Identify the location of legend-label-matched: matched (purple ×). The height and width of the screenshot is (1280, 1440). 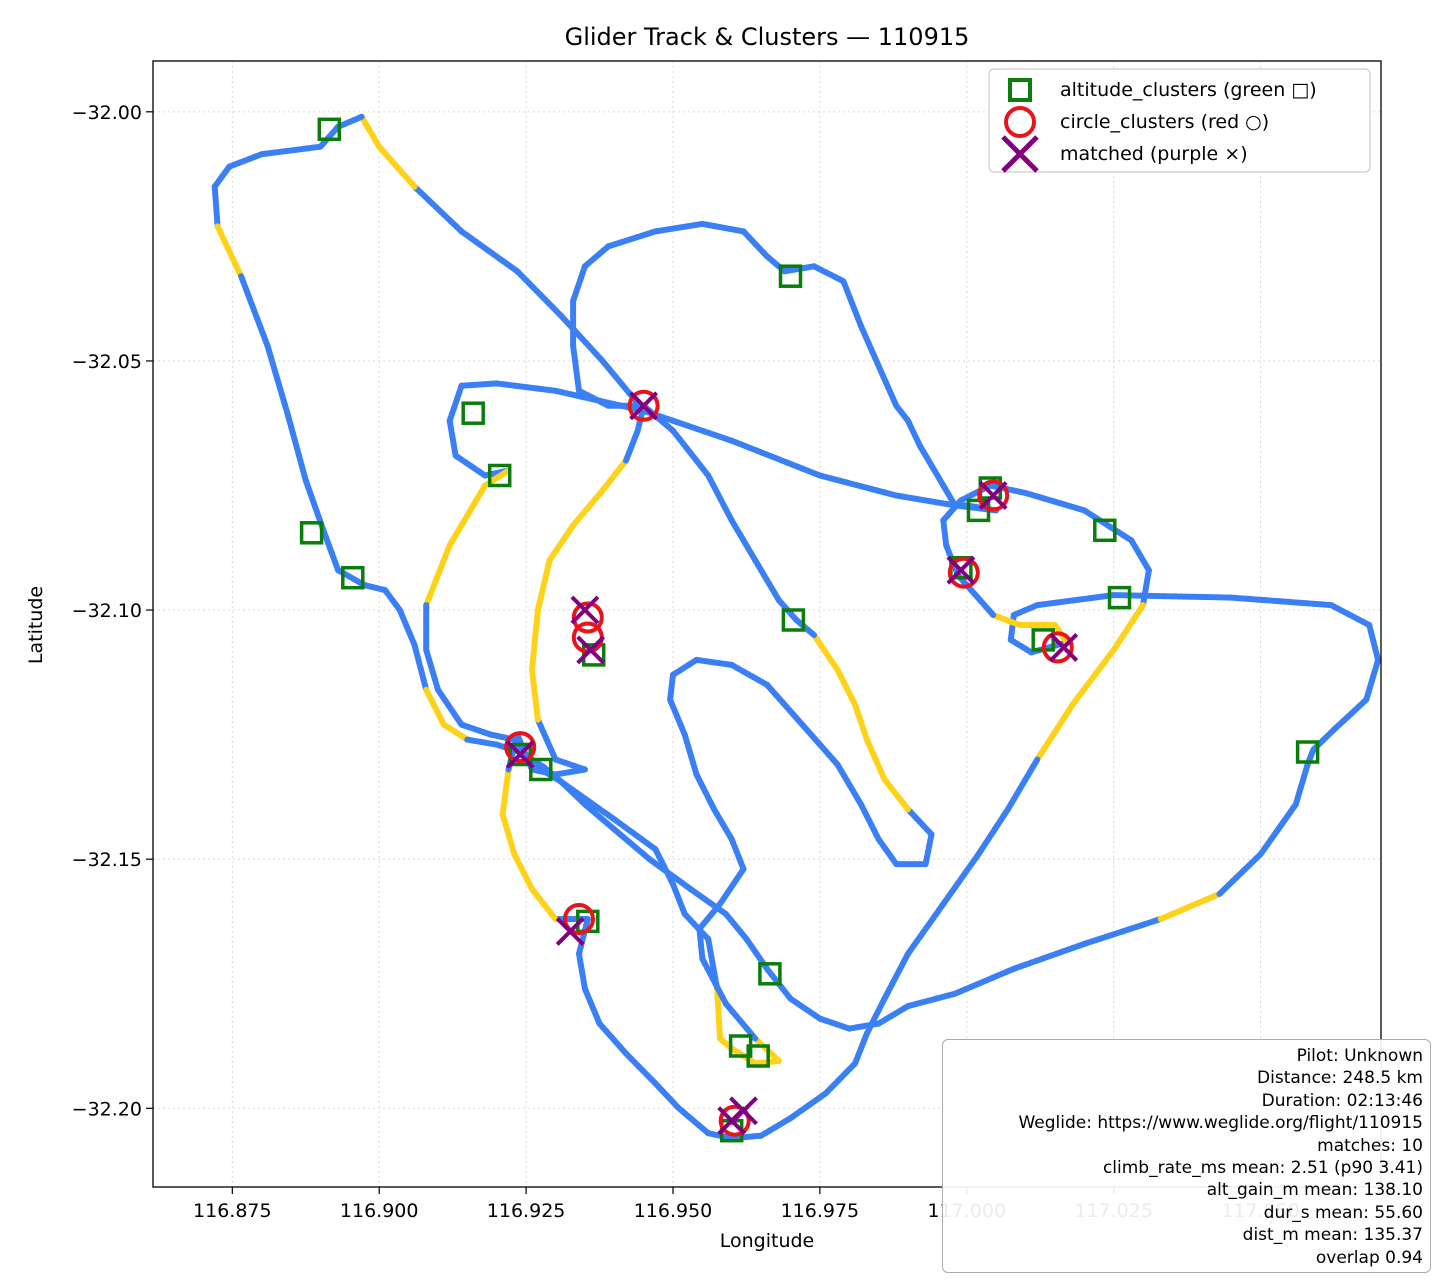
(1154, 154).